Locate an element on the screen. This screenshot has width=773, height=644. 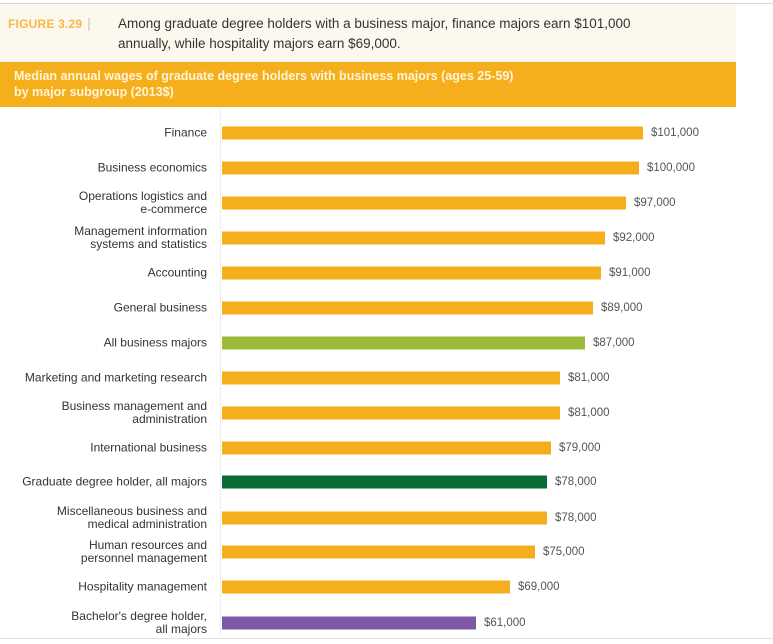
category-label-line2: systems and statistics is located at coordinates (148, 244).